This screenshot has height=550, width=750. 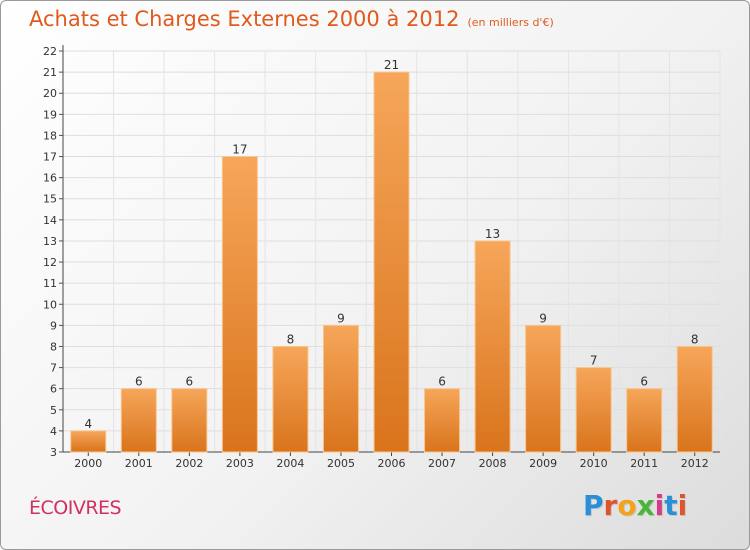 What do you see at coordinates (442, 463) in the screenshot?
I see `x-tick-label-2007: 2007` at bounding box center [442, 463].